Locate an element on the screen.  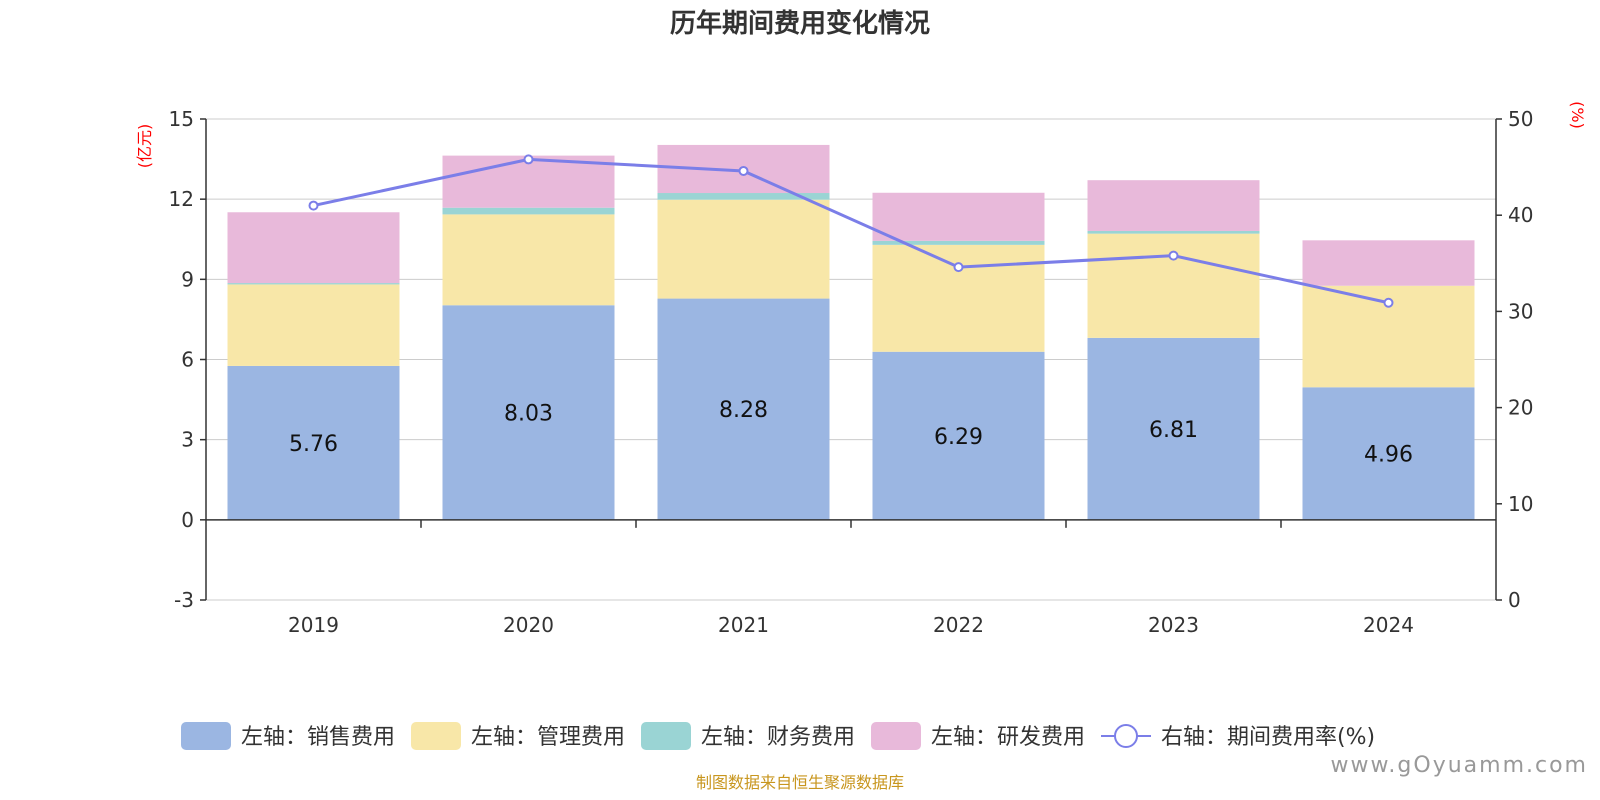
bar-2021-s1 is located at coordinates (743, 409).